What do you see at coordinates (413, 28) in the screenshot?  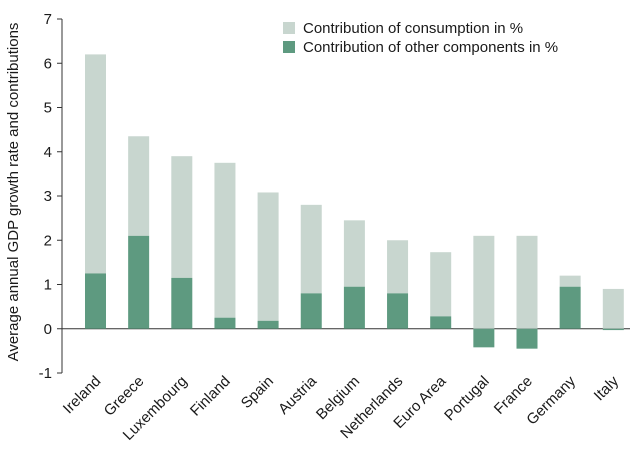 I see `legend-label: Contribution of consumption in %` at bounding box center [413, 28].